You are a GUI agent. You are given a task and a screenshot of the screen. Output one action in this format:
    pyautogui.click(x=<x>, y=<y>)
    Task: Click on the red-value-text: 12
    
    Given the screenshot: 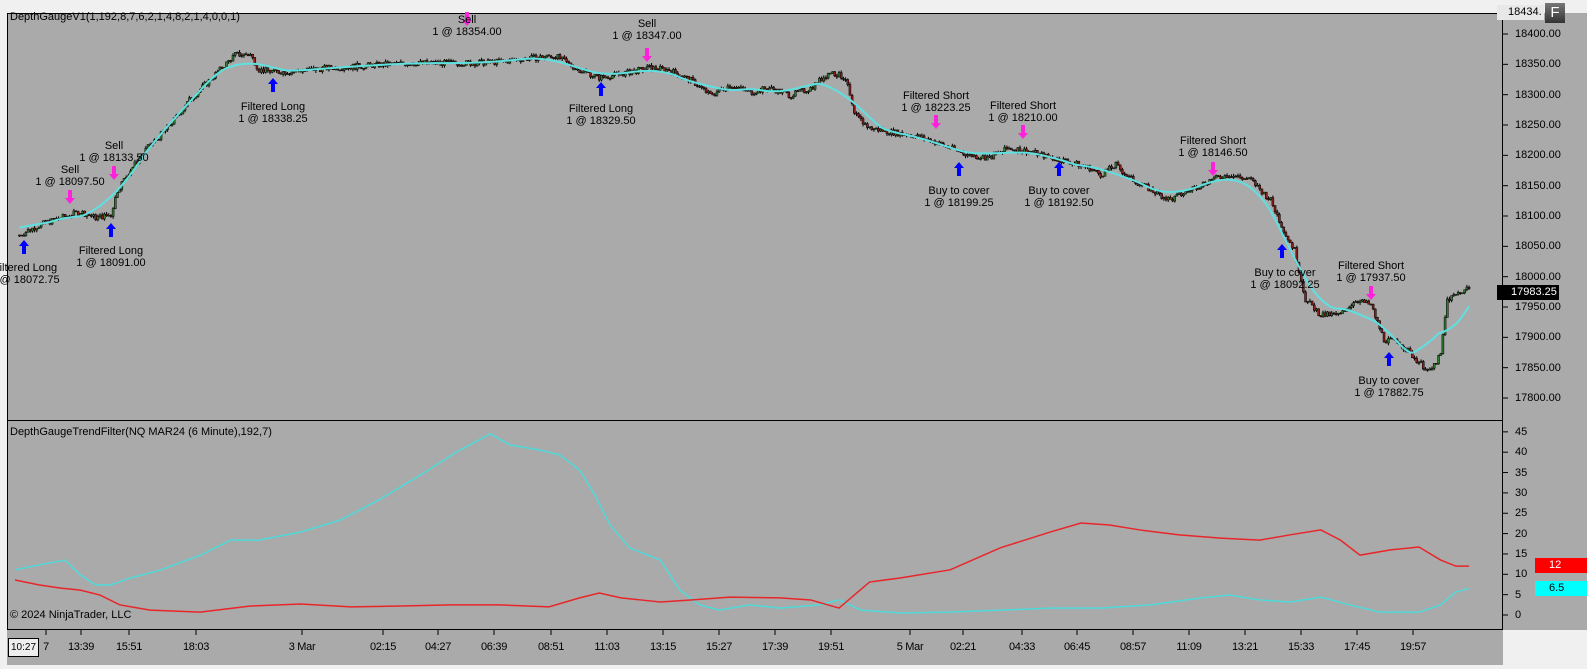 What is the action you would take?
    pyautogui.click(x=1555, y=565)
    